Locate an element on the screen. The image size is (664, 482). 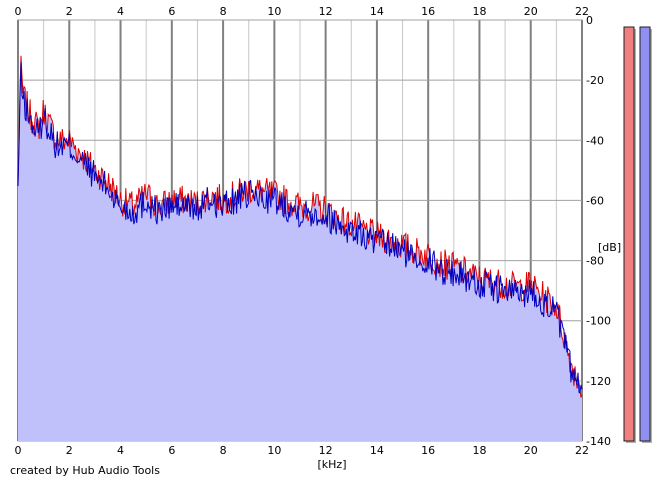
x-tick-label-bottom: 10 is located at coordinates (274, 450).